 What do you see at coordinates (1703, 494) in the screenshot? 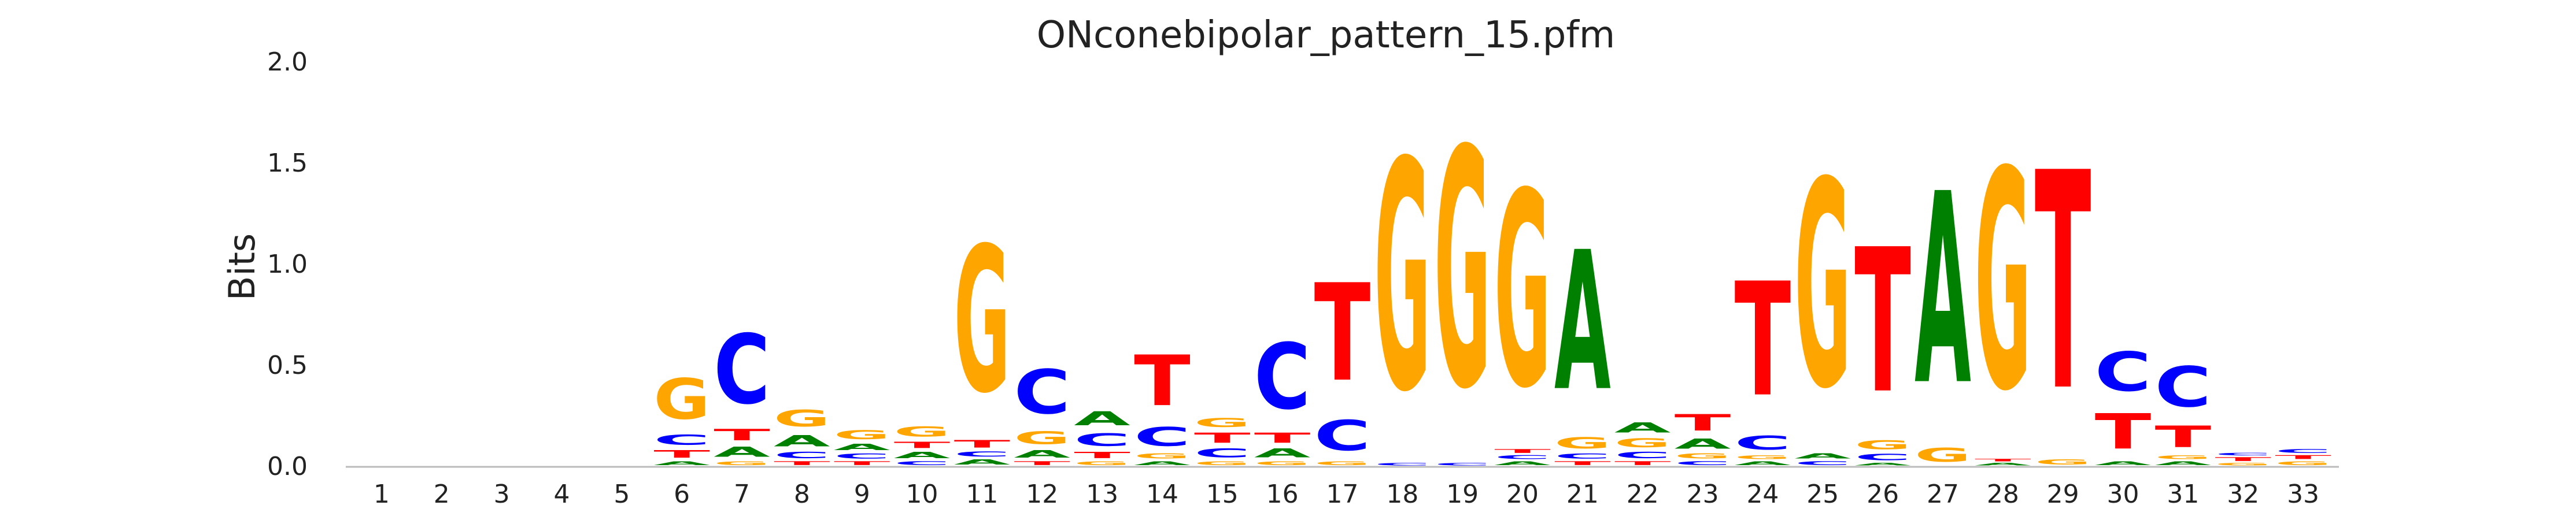
I see `x-tick-label: 23` at bounding box center [1703, 494].